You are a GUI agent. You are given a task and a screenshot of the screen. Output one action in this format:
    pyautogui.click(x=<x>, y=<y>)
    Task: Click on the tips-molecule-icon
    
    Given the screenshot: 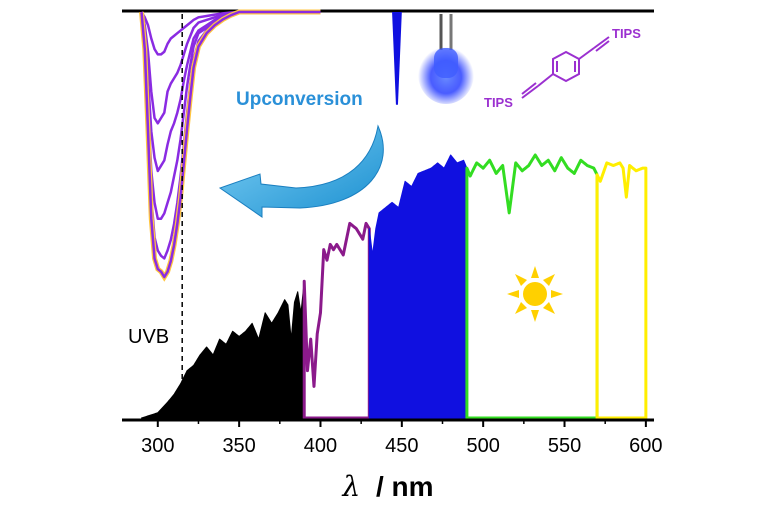 What is the action you would take?
    pyautogui.click(x=565, y=67)
    